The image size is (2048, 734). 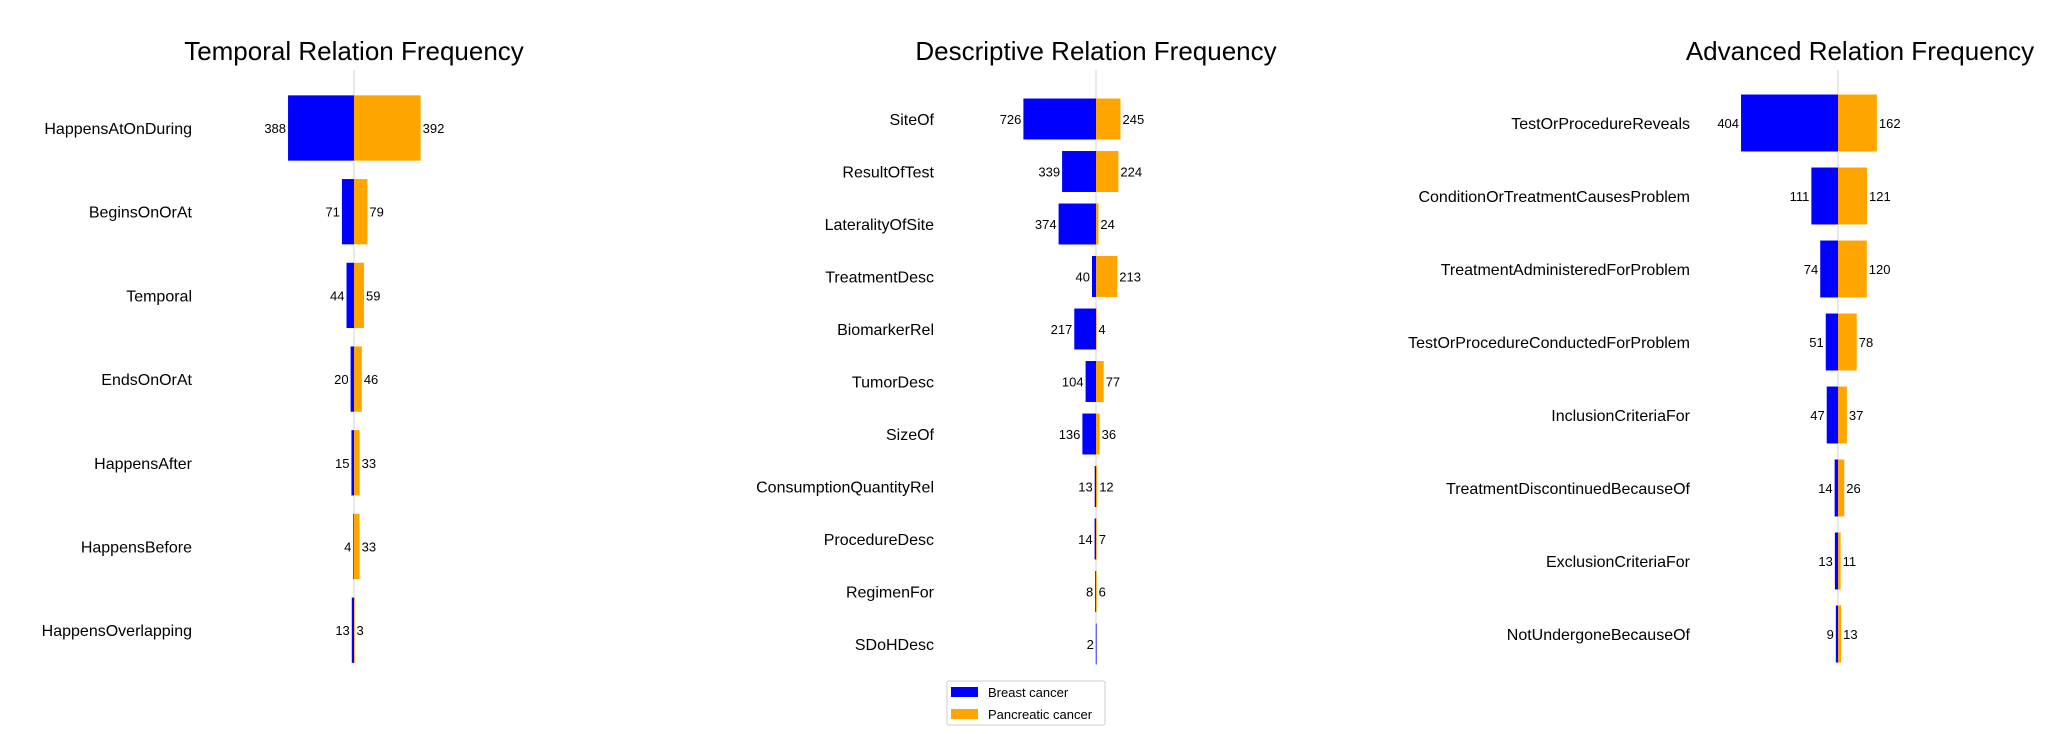 What do you see at coordinates (1049, 172) in the screenshot?
I see `value-label-breast: 339` at bounding box center [1049, 172].